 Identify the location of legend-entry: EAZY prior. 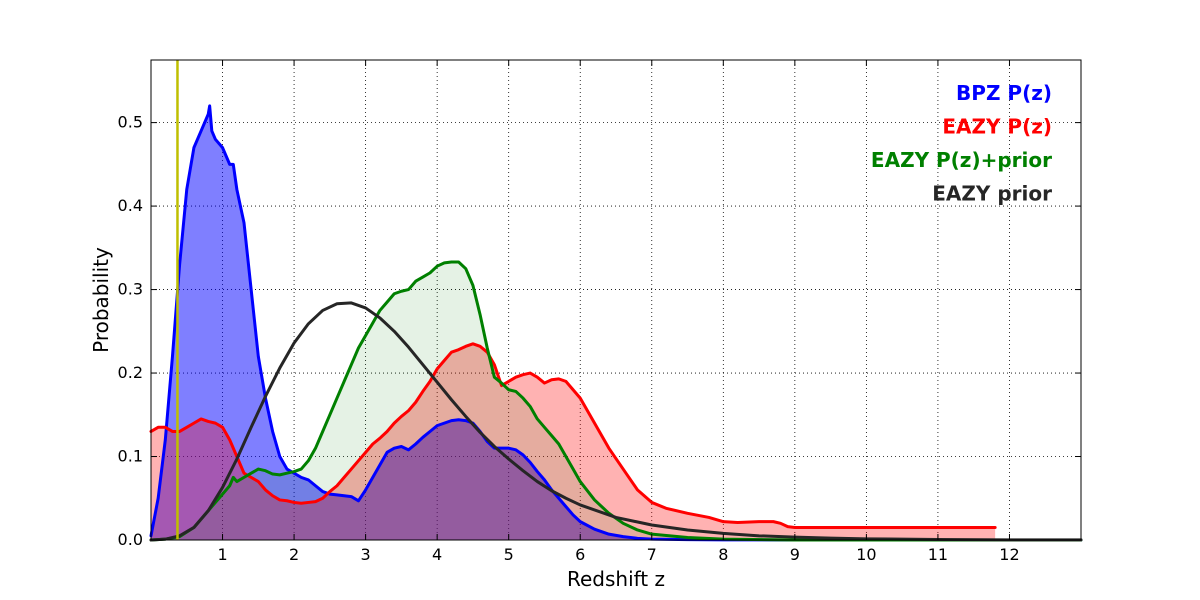
(992, 194).